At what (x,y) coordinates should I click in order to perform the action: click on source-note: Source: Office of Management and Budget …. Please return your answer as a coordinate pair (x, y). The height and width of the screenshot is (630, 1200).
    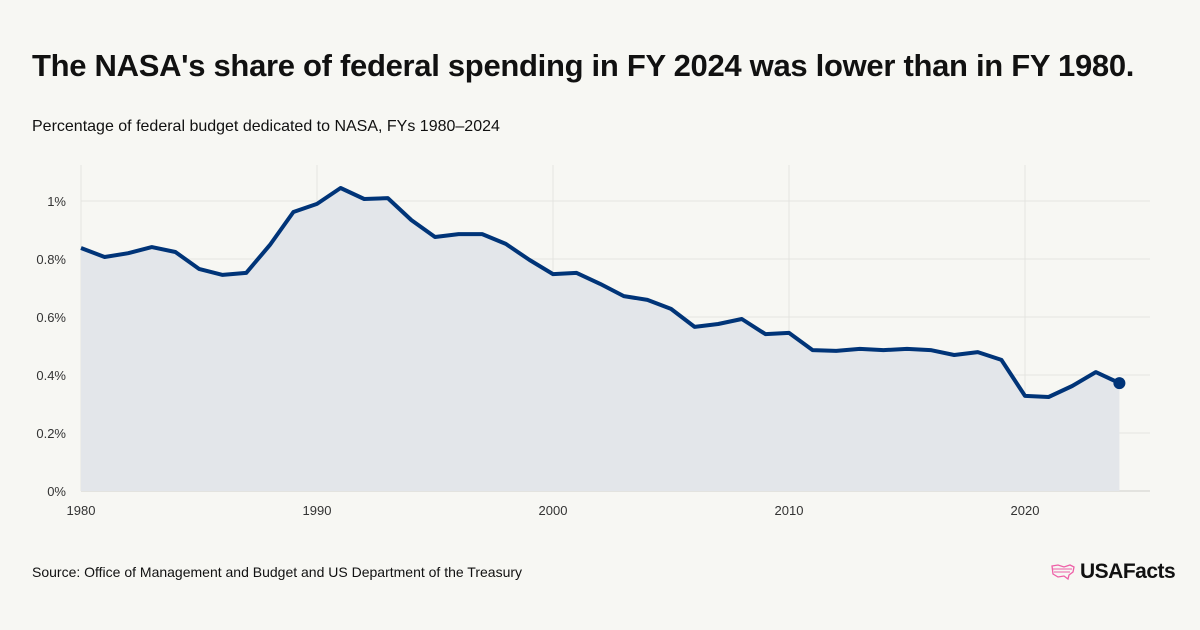
    Looking at the image, I should click on (277, 572).